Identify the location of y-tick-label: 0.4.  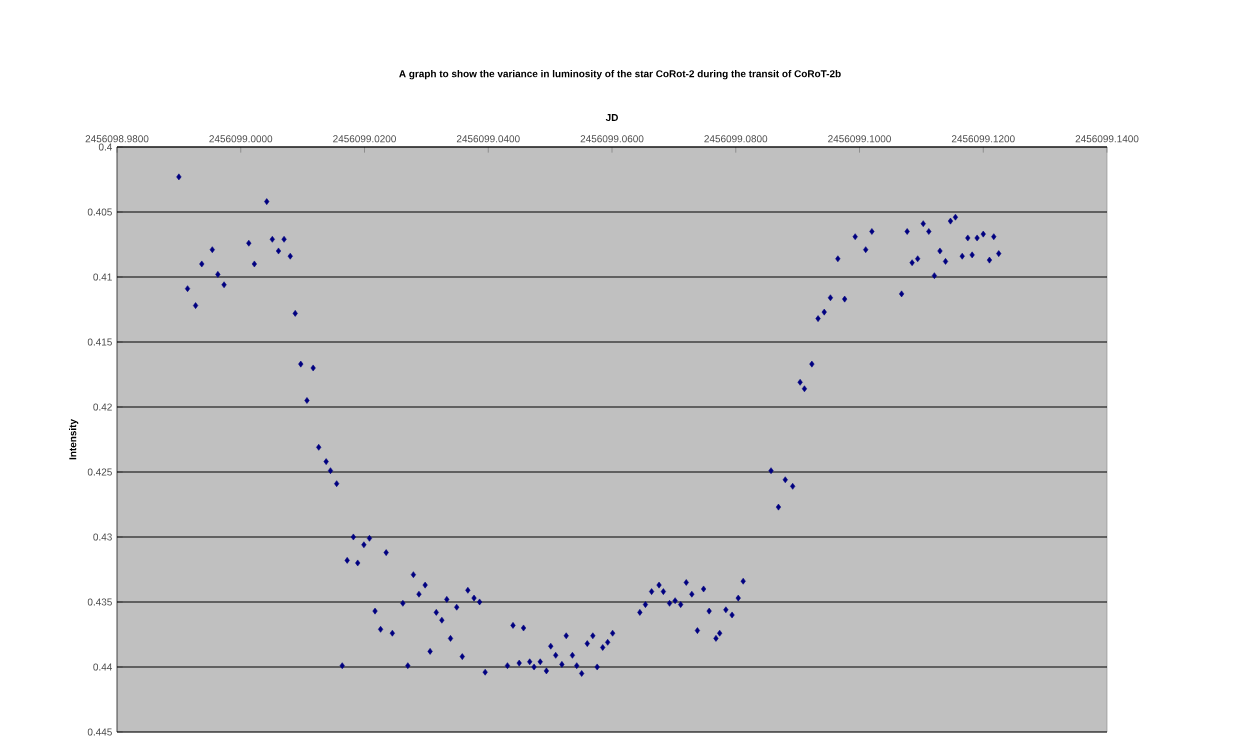
(105, 147).